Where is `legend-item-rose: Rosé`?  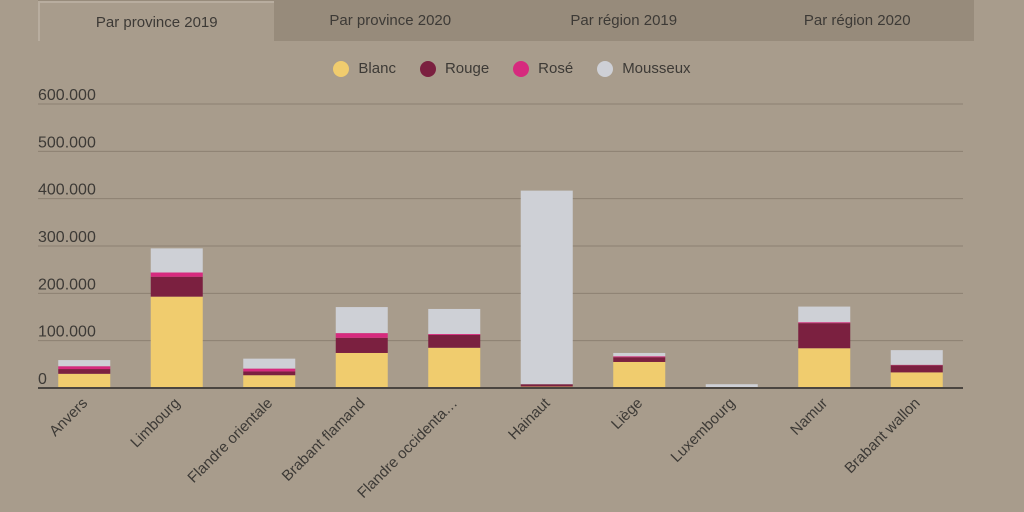
legend-item-rose: Rosé is located at coordinates (543, 68).